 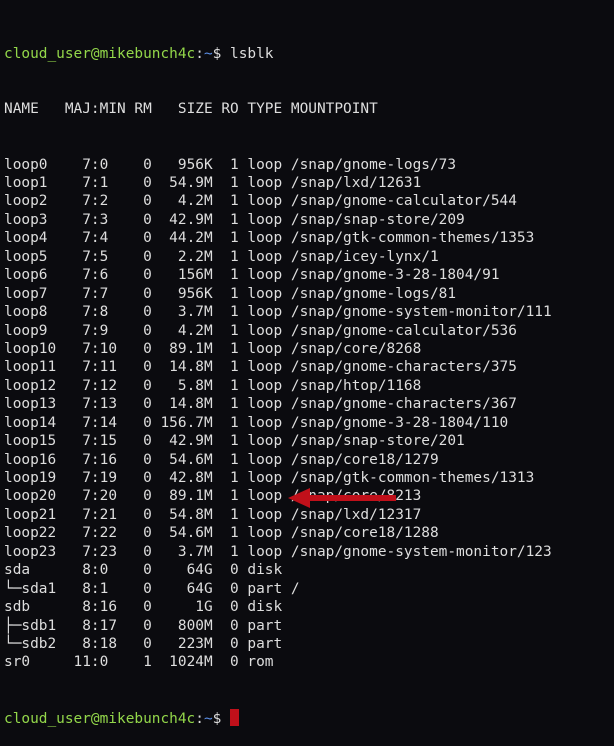 What do you see at coordinates (352, 385) in the screenshot?
I see `cell-mountpoint: /snap/htop/1168` at bounding box center [352, 385].